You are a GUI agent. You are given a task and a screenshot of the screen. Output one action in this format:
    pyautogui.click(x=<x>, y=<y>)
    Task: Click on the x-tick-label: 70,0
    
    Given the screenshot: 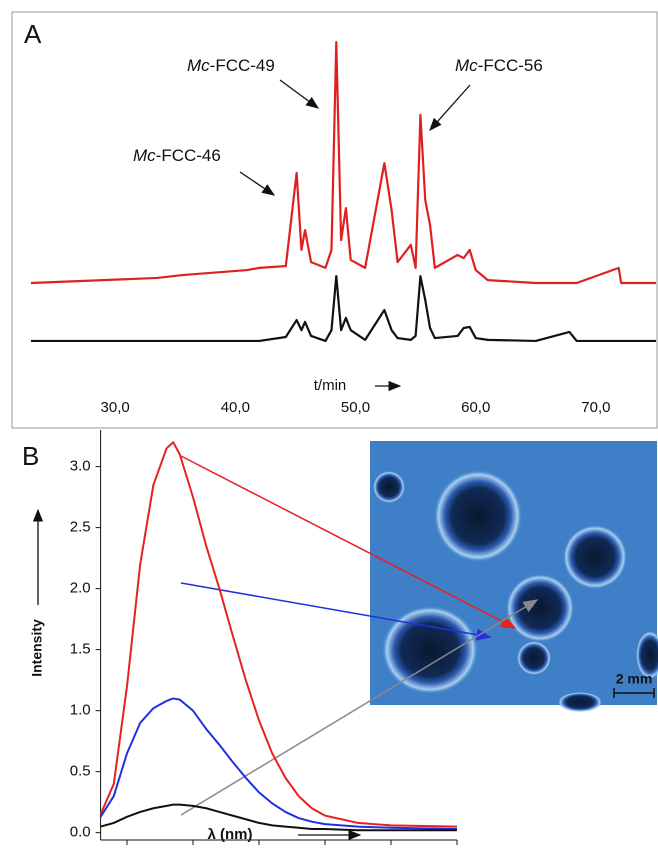 What is the action you would take?
    pyautogui.click(x=595, y=407)
    